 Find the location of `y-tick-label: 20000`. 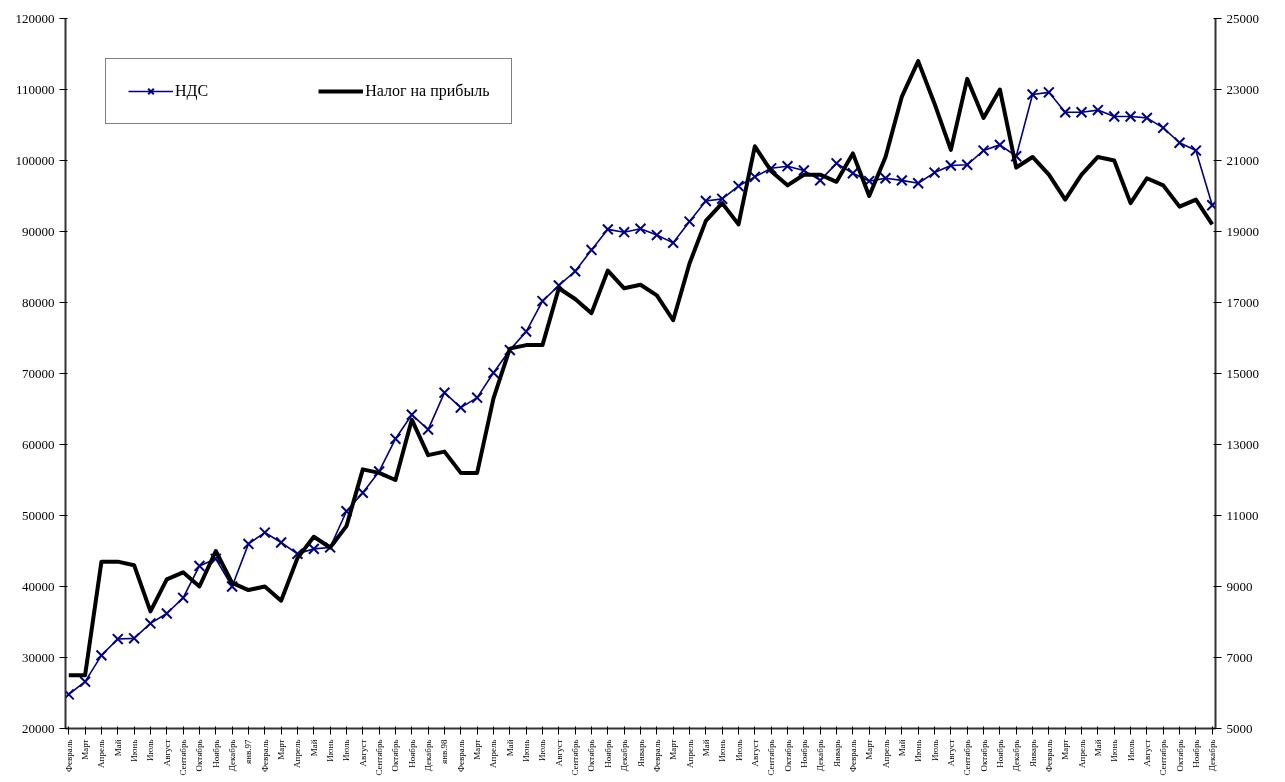

y-tick-label: 20000 is located at coordinates (38, 728).